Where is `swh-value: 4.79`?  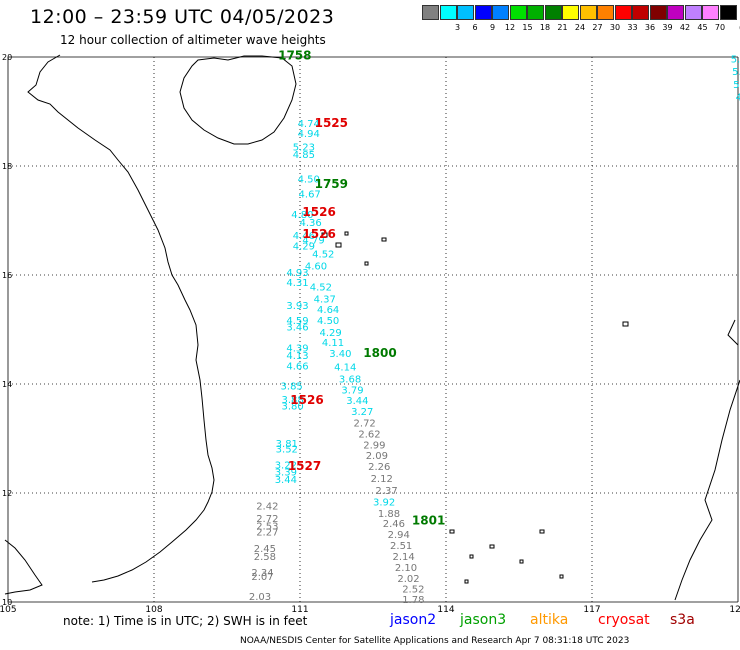 swh-value: 4.79 is located at coordinates (313, 240).